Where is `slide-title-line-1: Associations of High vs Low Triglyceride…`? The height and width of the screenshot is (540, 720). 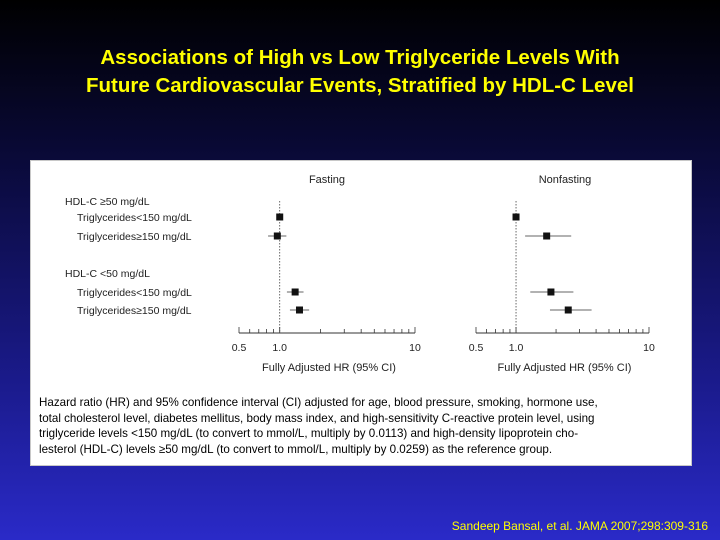
slide-title-line-1: Associations of High vs Low Triglyceride… is located at coordinates (360, 57).